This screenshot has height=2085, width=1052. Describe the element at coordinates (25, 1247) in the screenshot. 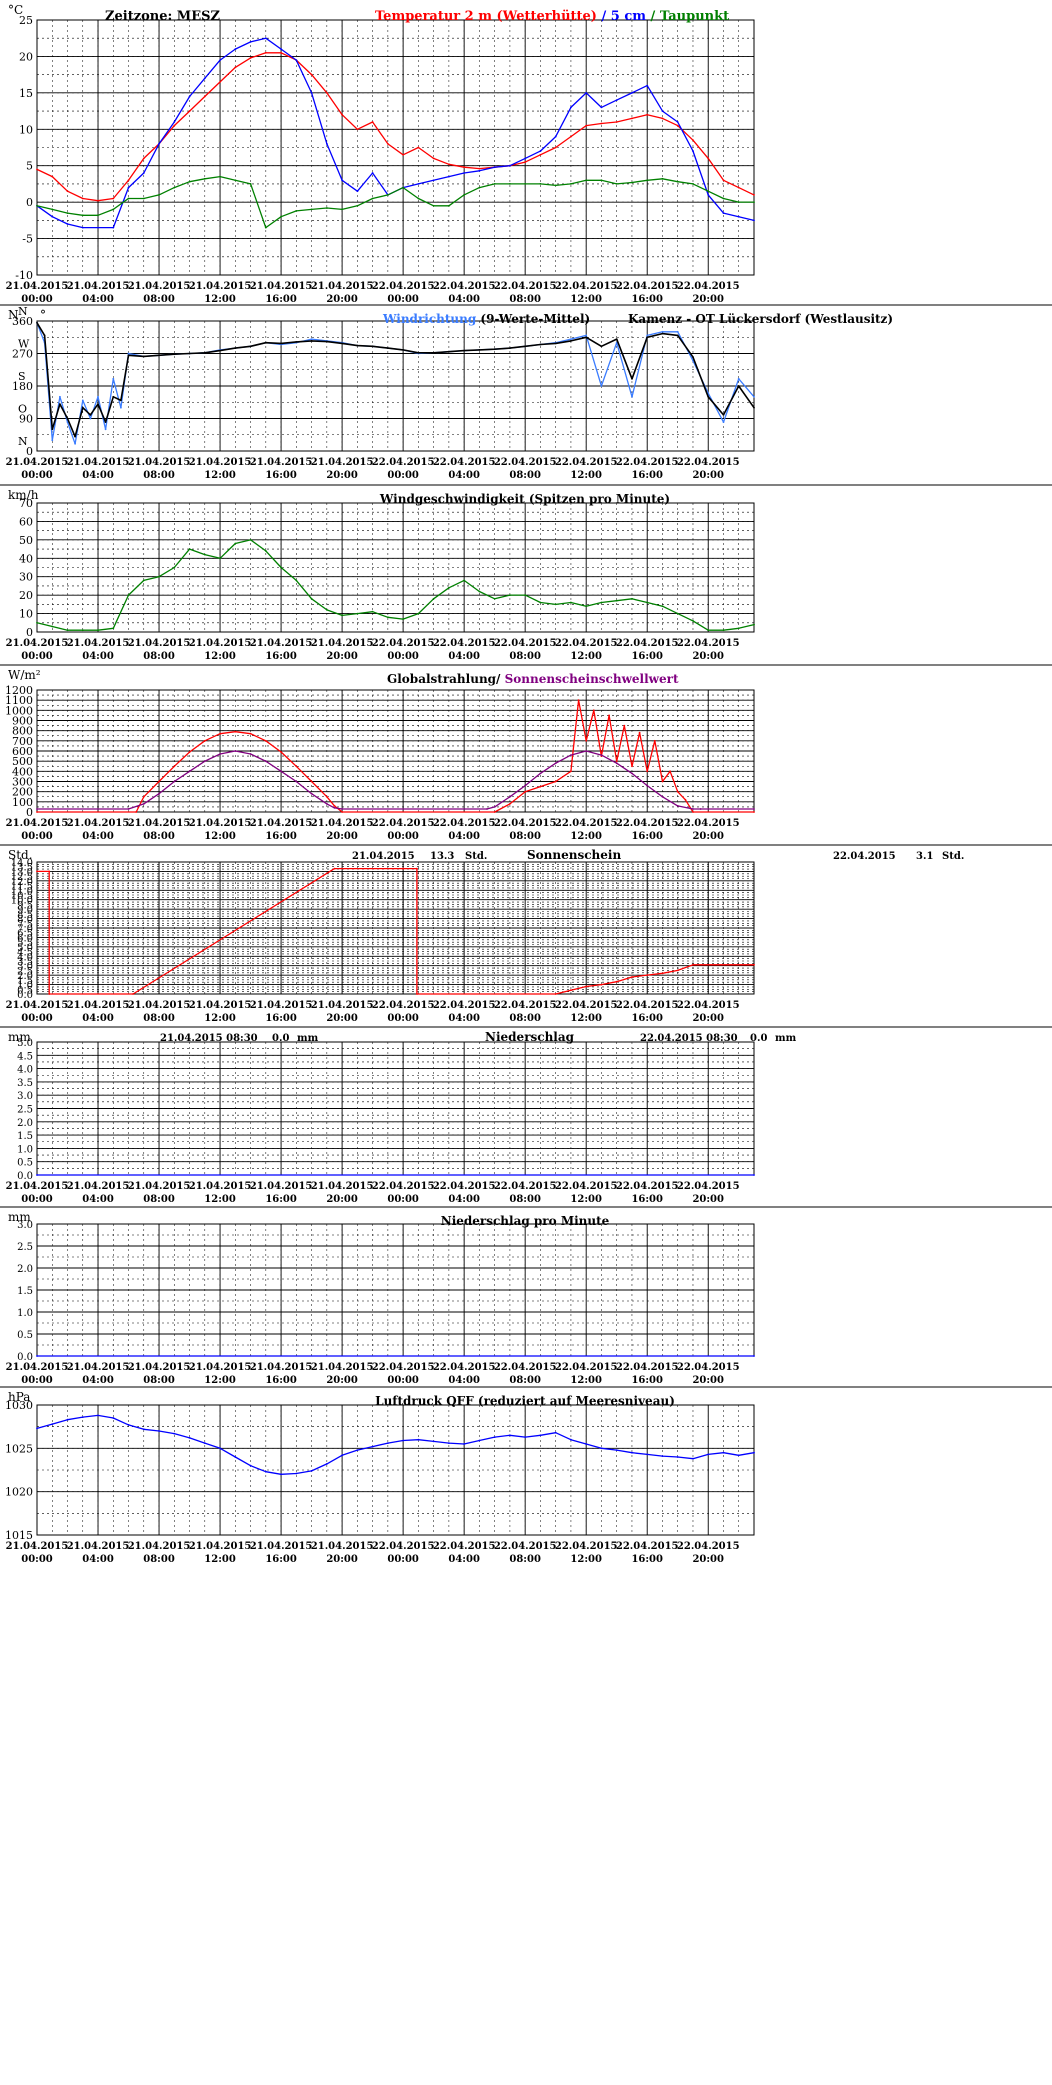

I see `y-tick-label: 2.5` at that location.